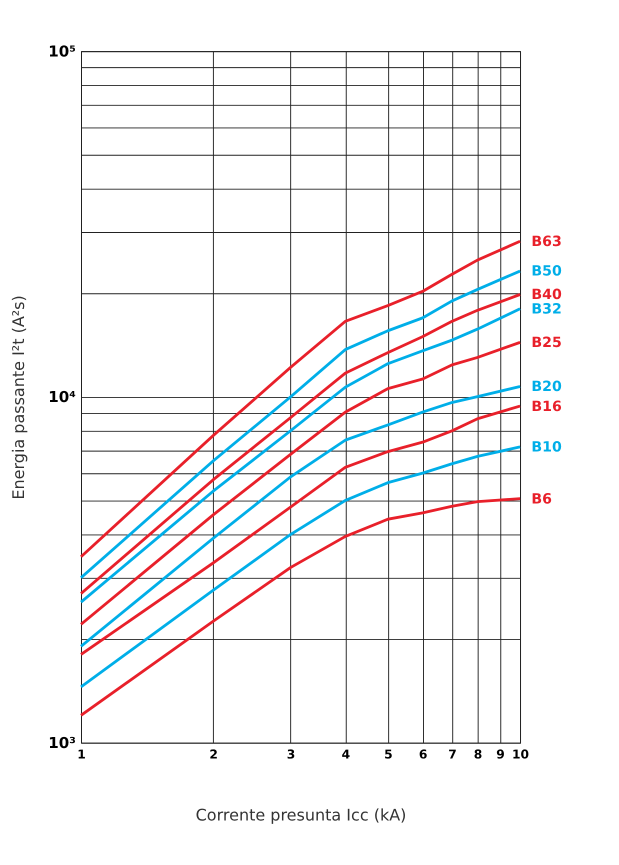 Image resolution: width=619 pixels, height=865 pixels. What do you see at coordinates (81, 754) in the screenshot?
I see `x-tick-label: 1` at bounding box center [81, 754].